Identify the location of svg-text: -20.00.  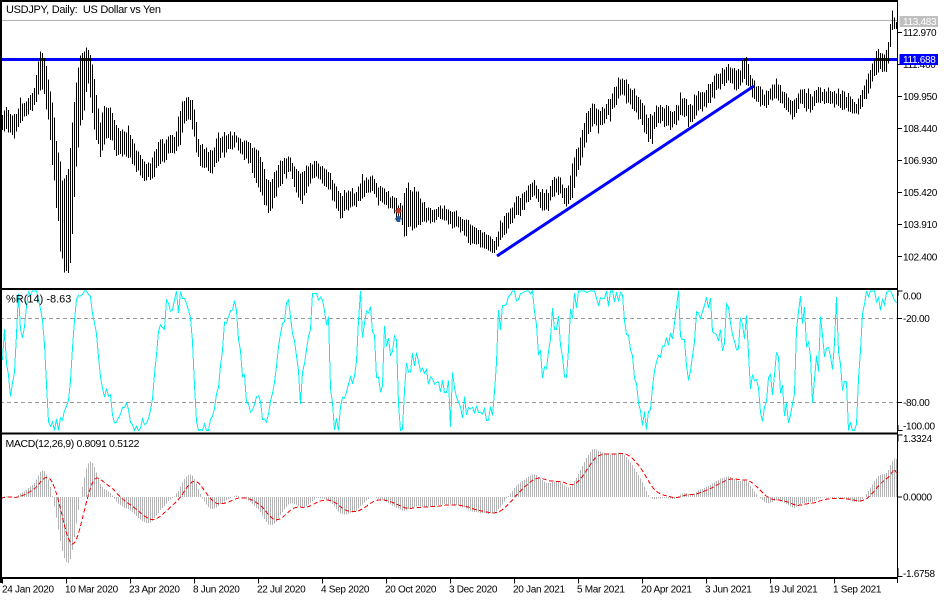
(916, 319).